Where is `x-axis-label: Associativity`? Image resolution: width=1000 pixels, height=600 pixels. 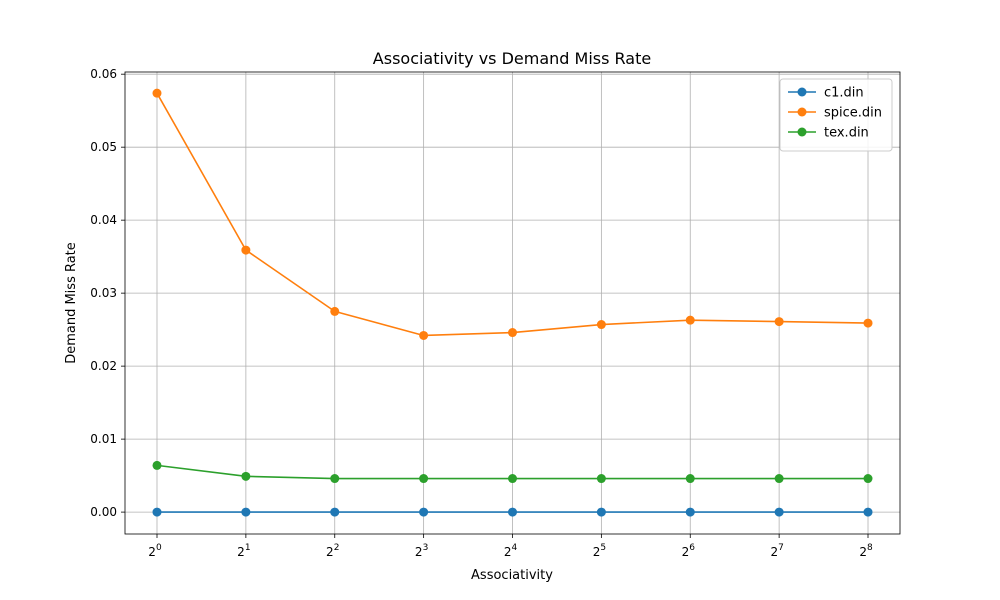 x-axis-label: Associativity is located at coordinates (512, 575).